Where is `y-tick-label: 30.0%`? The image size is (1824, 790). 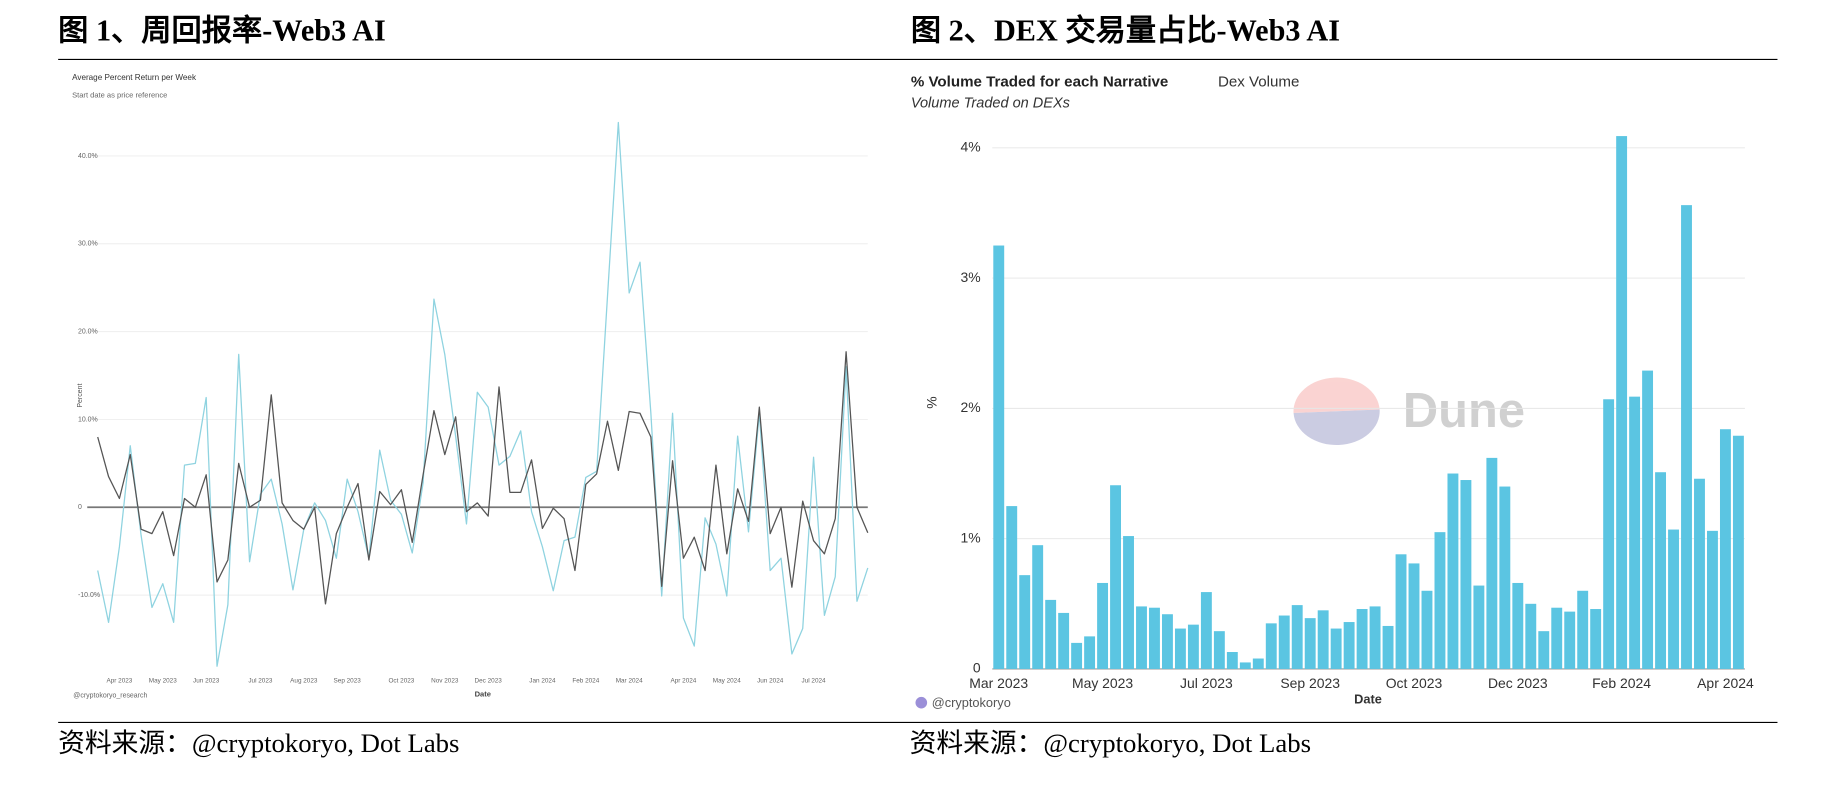 y-tick-label: 30.0% is located at coordinates (88, 244).